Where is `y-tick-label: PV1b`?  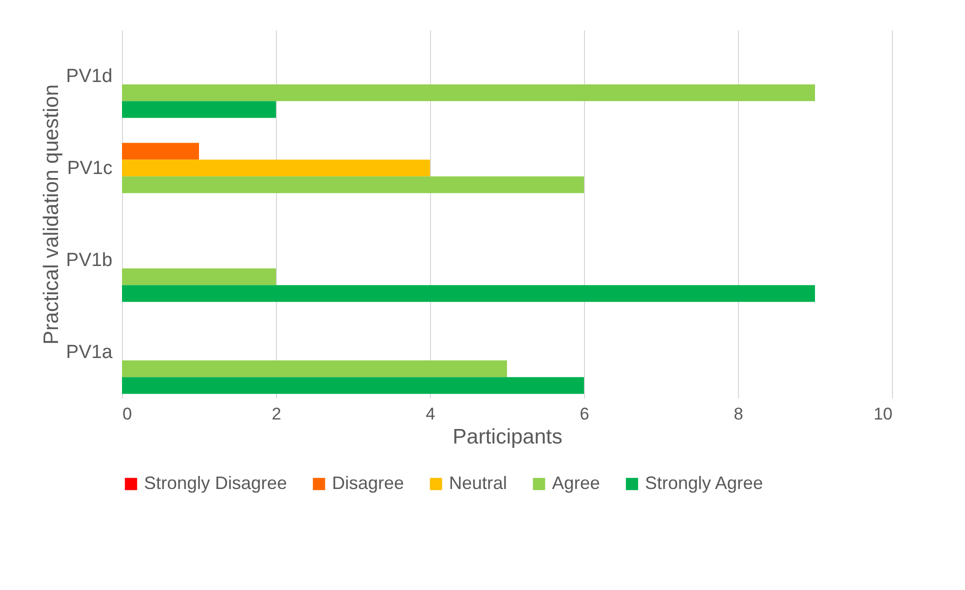 y-tick-label: PV1b is located at coordinates (89, 260).